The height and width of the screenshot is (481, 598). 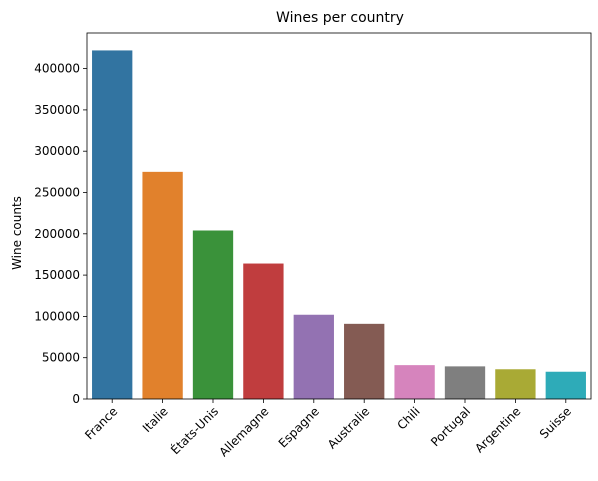 What do you see at coordinates (565, 385) in the screenshot?
I see `bar-suisse` at bounding box center [565, 385].